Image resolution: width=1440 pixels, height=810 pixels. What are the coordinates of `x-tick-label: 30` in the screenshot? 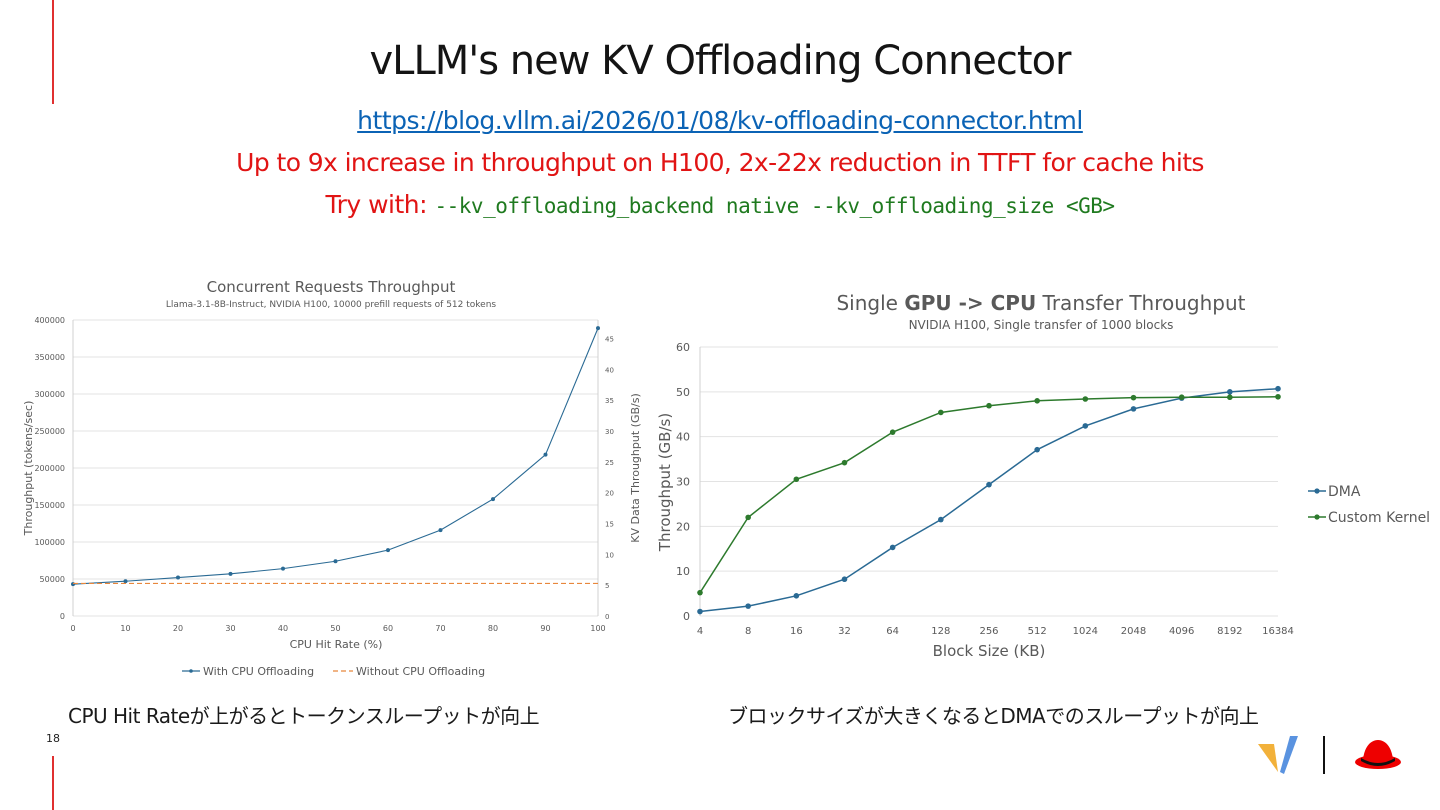 It's located at (230, 628).